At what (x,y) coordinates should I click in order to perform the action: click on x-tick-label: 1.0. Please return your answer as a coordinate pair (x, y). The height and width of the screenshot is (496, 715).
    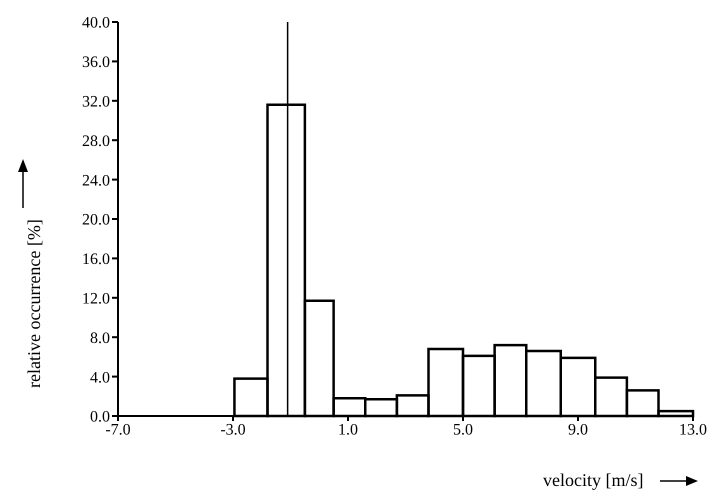
    Looking at the image, I should click on (348, 429).